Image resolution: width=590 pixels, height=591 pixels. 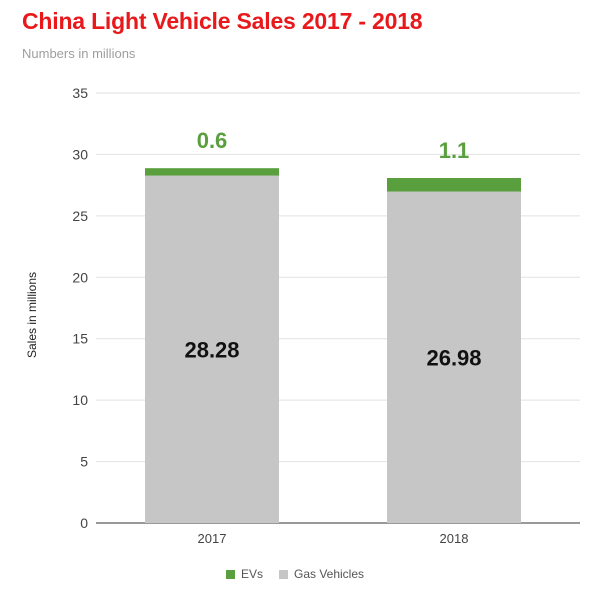 I want to click on bar-evs-2018, so click(x=454, y=185).